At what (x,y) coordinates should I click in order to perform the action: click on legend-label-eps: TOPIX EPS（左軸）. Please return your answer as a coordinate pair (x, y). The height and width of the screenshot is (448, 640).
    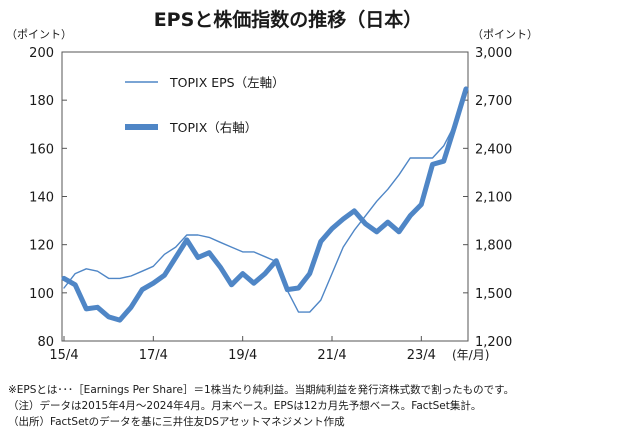
    Looking at the image, I should click on (227, 82).